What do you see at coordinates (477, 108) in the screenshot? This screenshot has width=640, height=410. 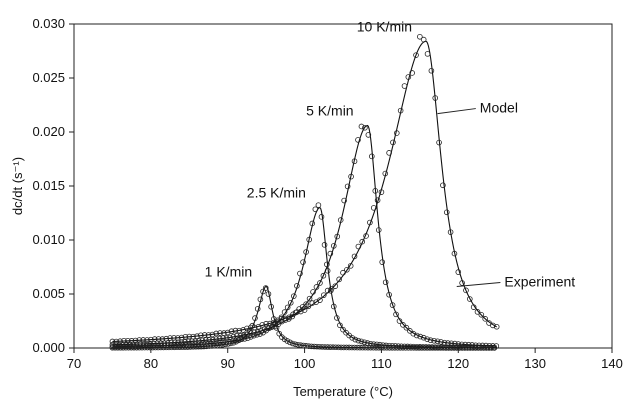 I see `annotation-0: Model` at bounding box center [477, 108].